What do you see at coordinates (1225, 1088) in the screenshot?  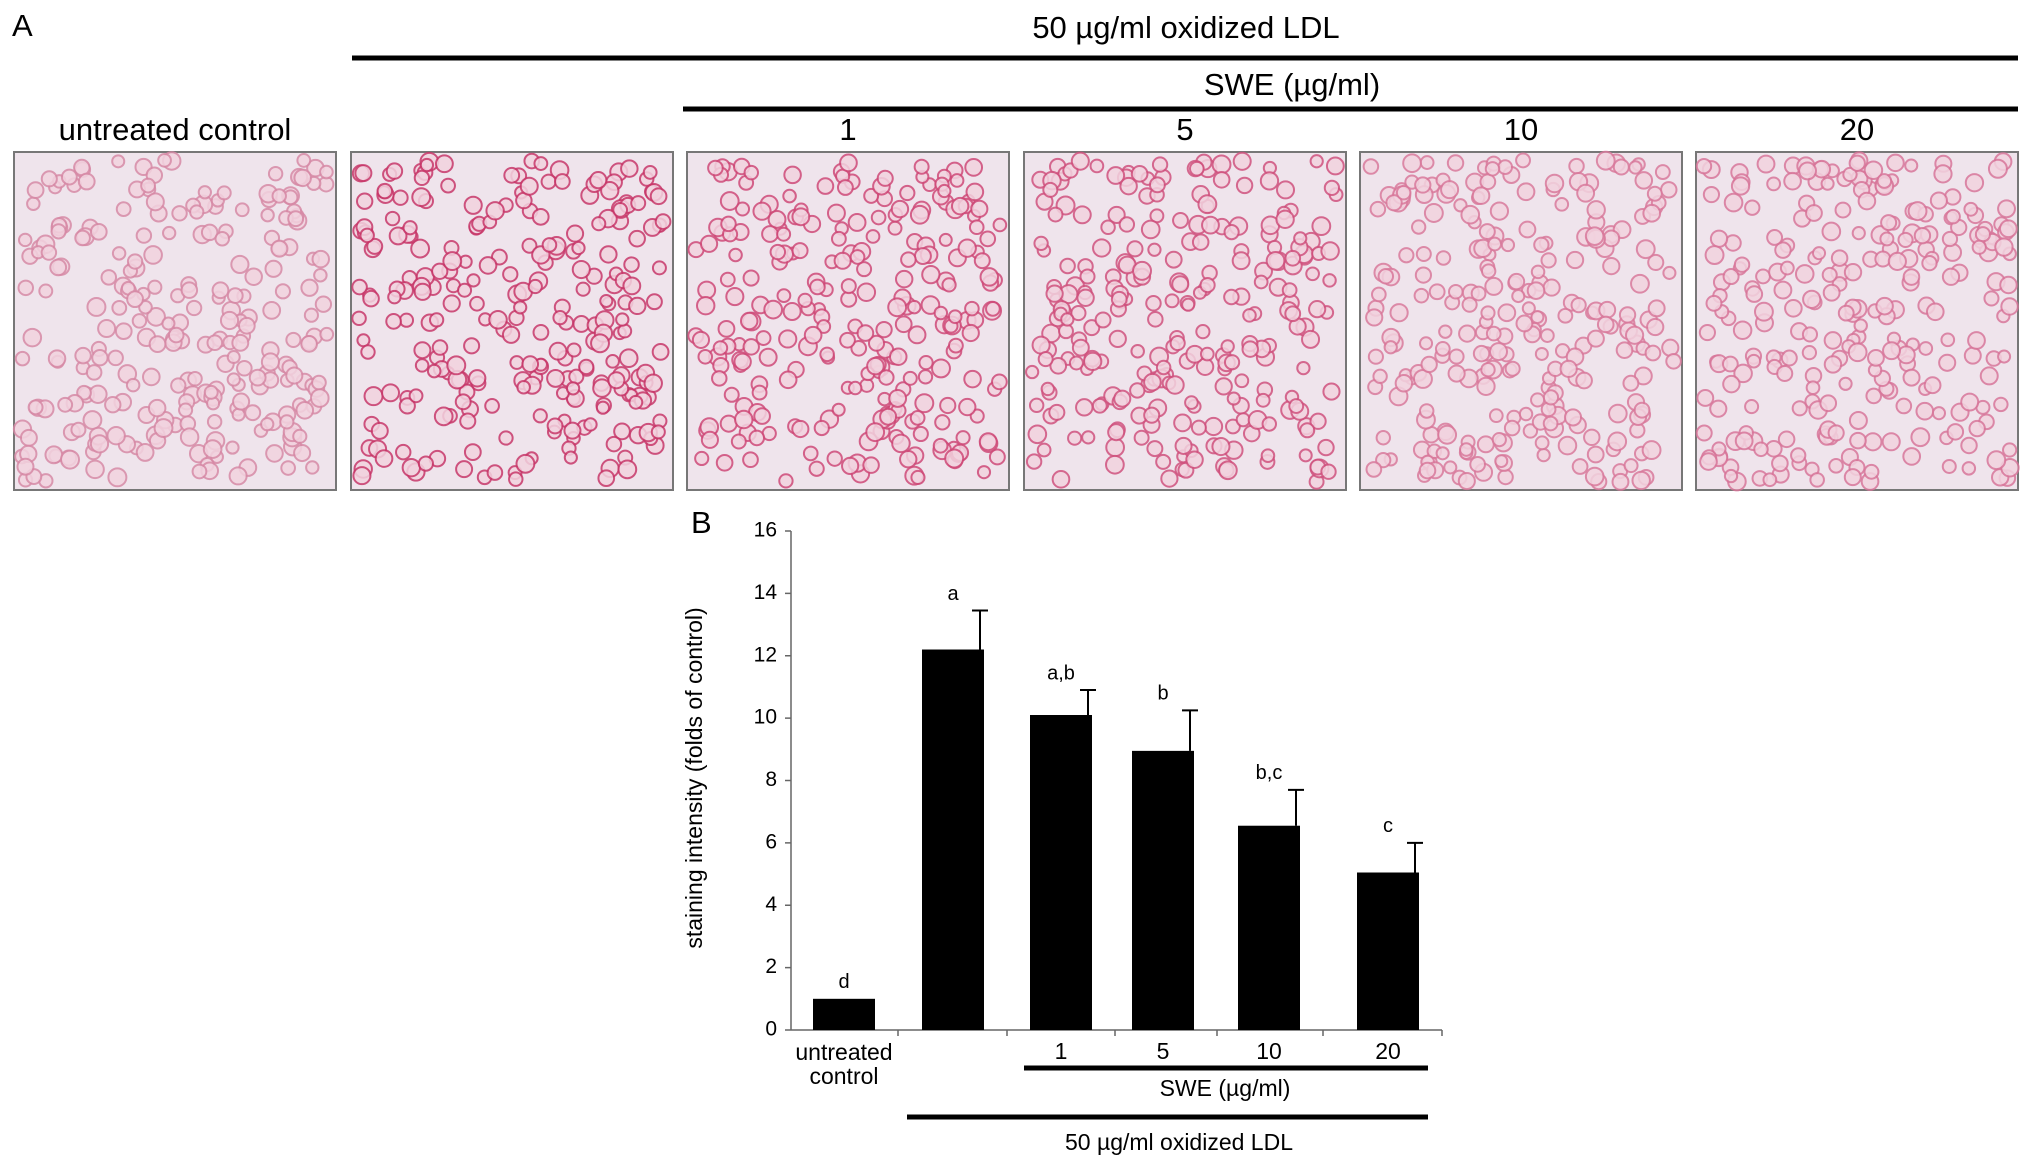 I see `dose-group-label: SWE (µg/ml)` at bounding box center [1225, 1088].